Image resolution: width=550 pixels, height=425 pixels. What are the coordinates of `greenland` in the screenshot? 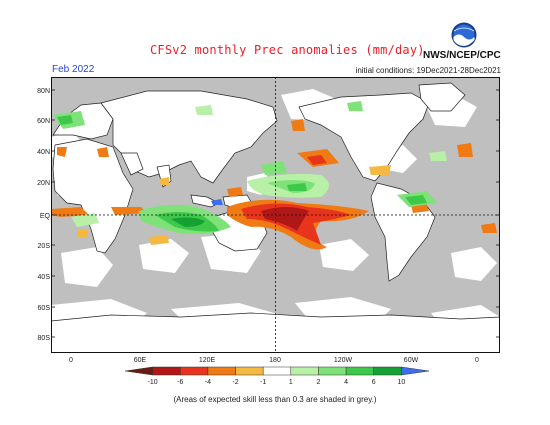 It's located at (442, 97).